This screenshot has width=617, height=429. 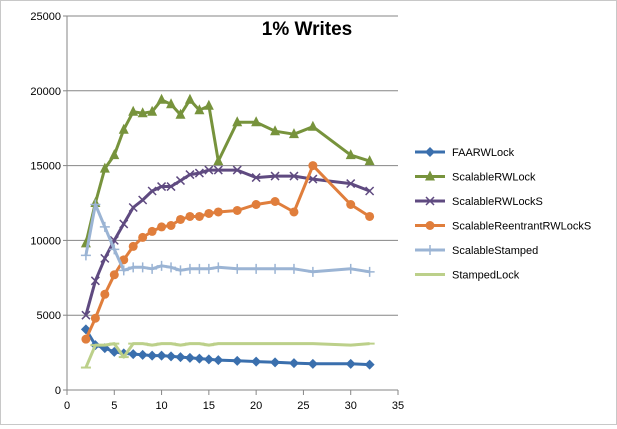 What do you see at coordinates (430, 225) in the screenshot?
I see `legend-marker-scalablereentrantrwlocks` at bounding box center [430, 225].